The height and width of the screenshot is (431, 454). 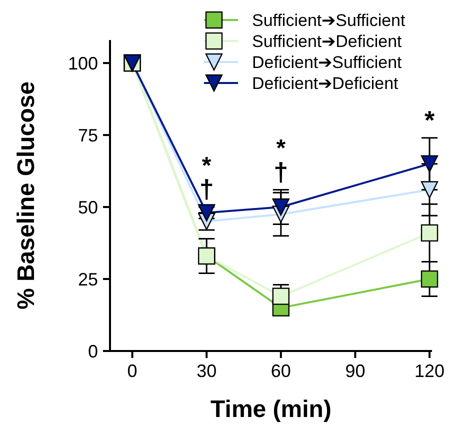 What do you see at coordinates (280, 371) in the screenshot?
I see `x-tick-label: 60` at bounding box center [280, 371].